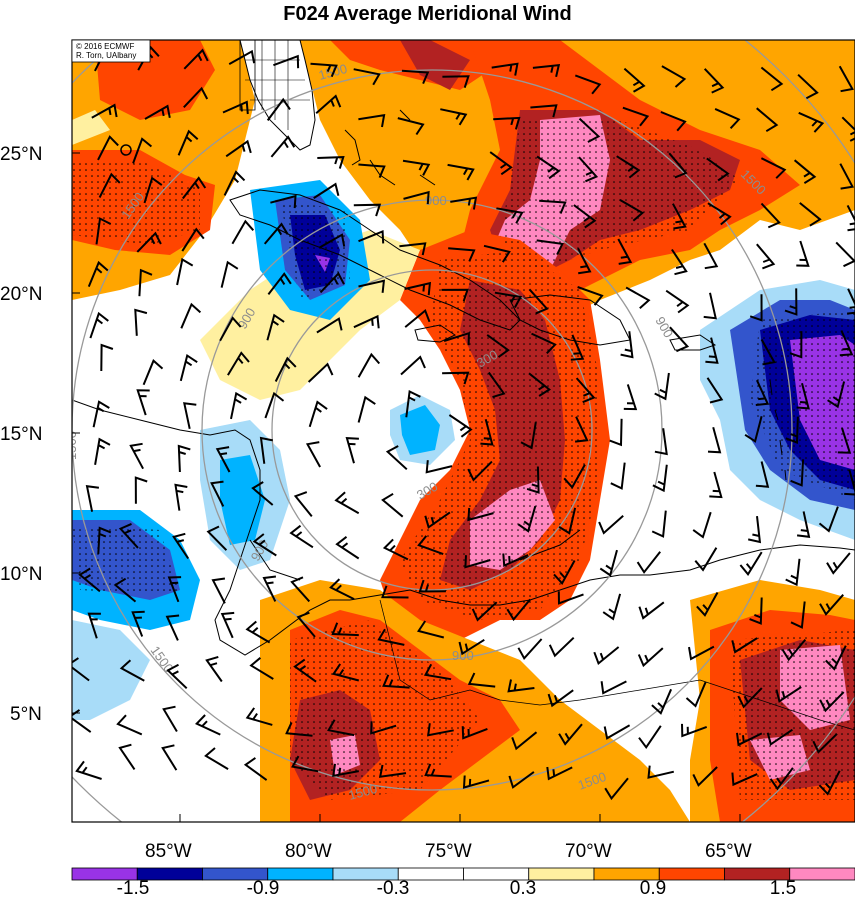  I want to click on colorbar-label: -0.9, so click(263, 888).